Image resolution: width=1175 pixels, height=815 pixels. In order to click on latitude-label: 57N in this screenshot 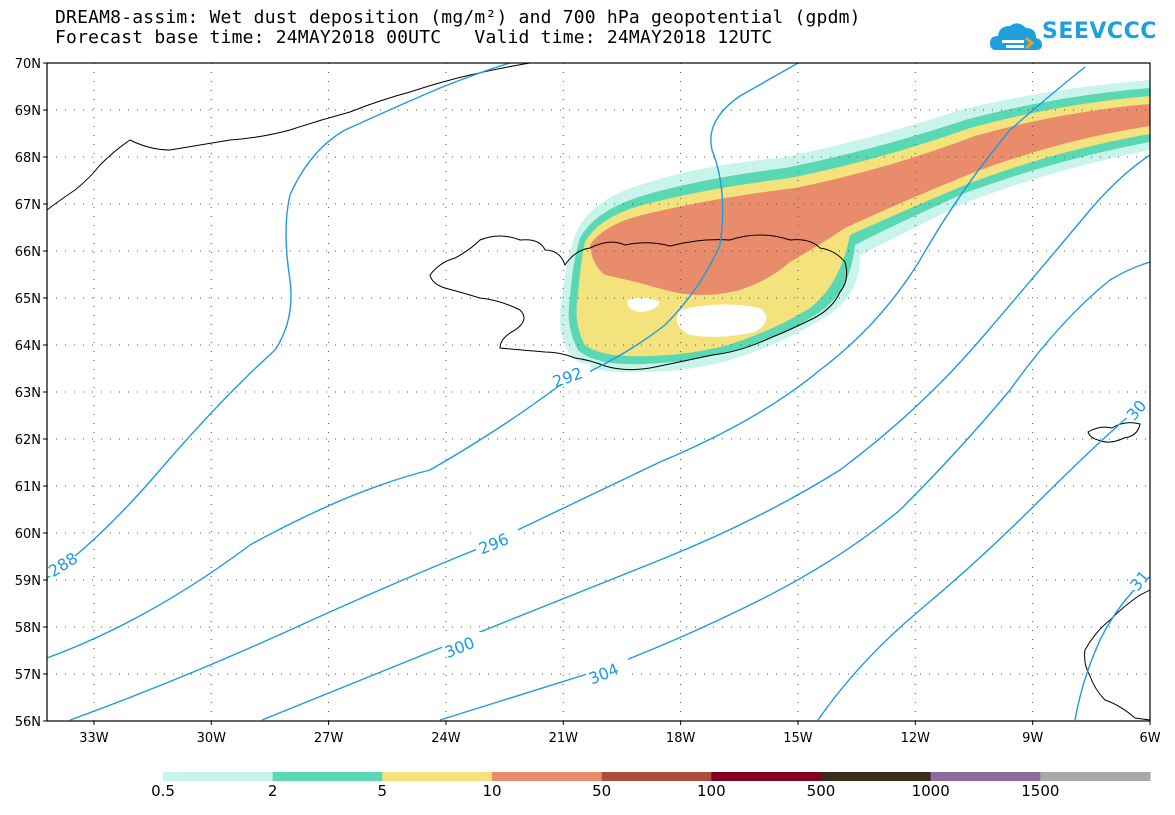, I will do `click(28, 675)`.